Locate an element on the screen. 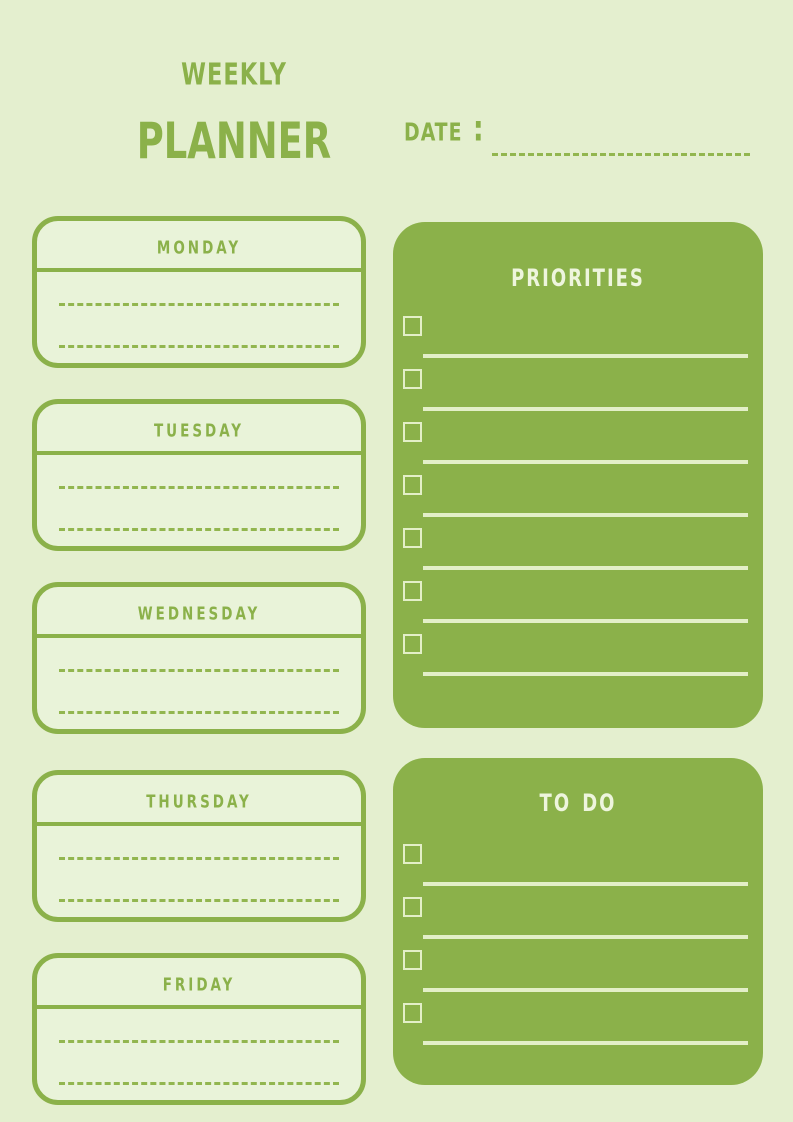 The height and width of the screenshot is (1122, 793). todo-panel: To Do is located at coordinates (578, 921).